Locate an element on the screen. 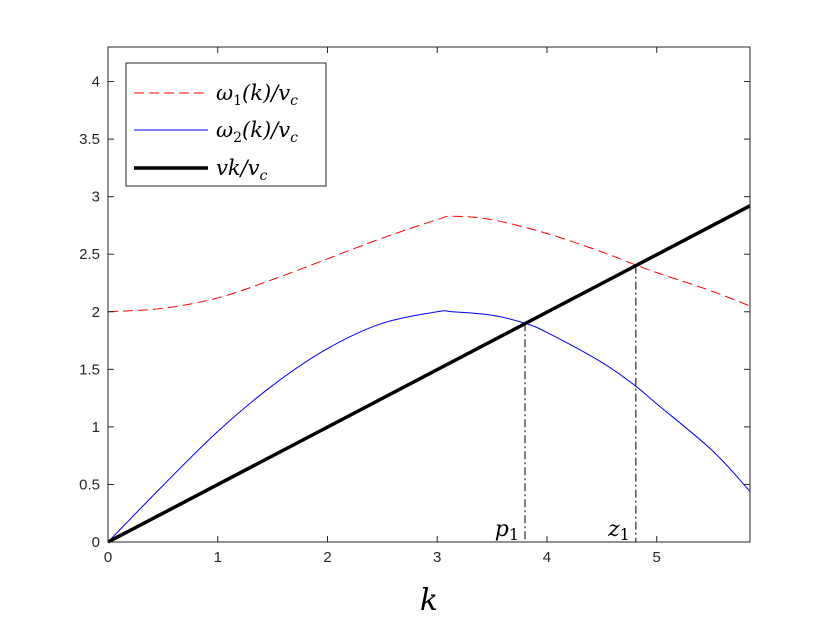  legend: ω1(k)/vc ω2(k)/vc vk/vc is located at coordinates (226, 124).